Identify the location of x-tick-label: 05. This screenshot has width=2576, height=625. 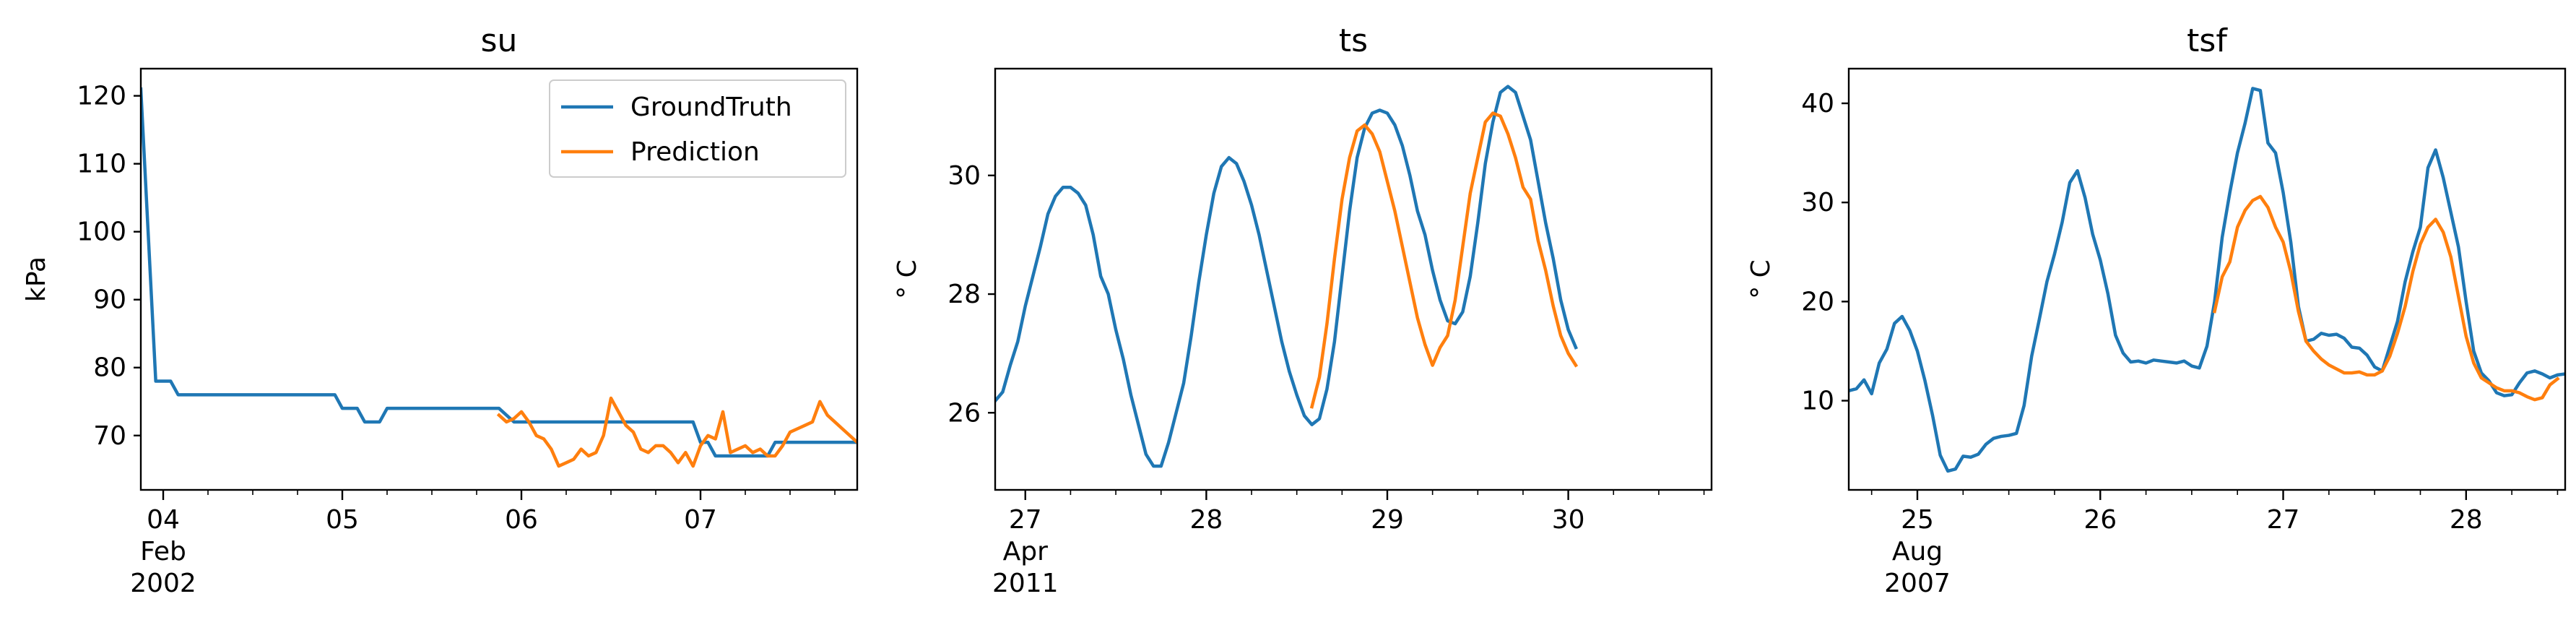
(342, 520).